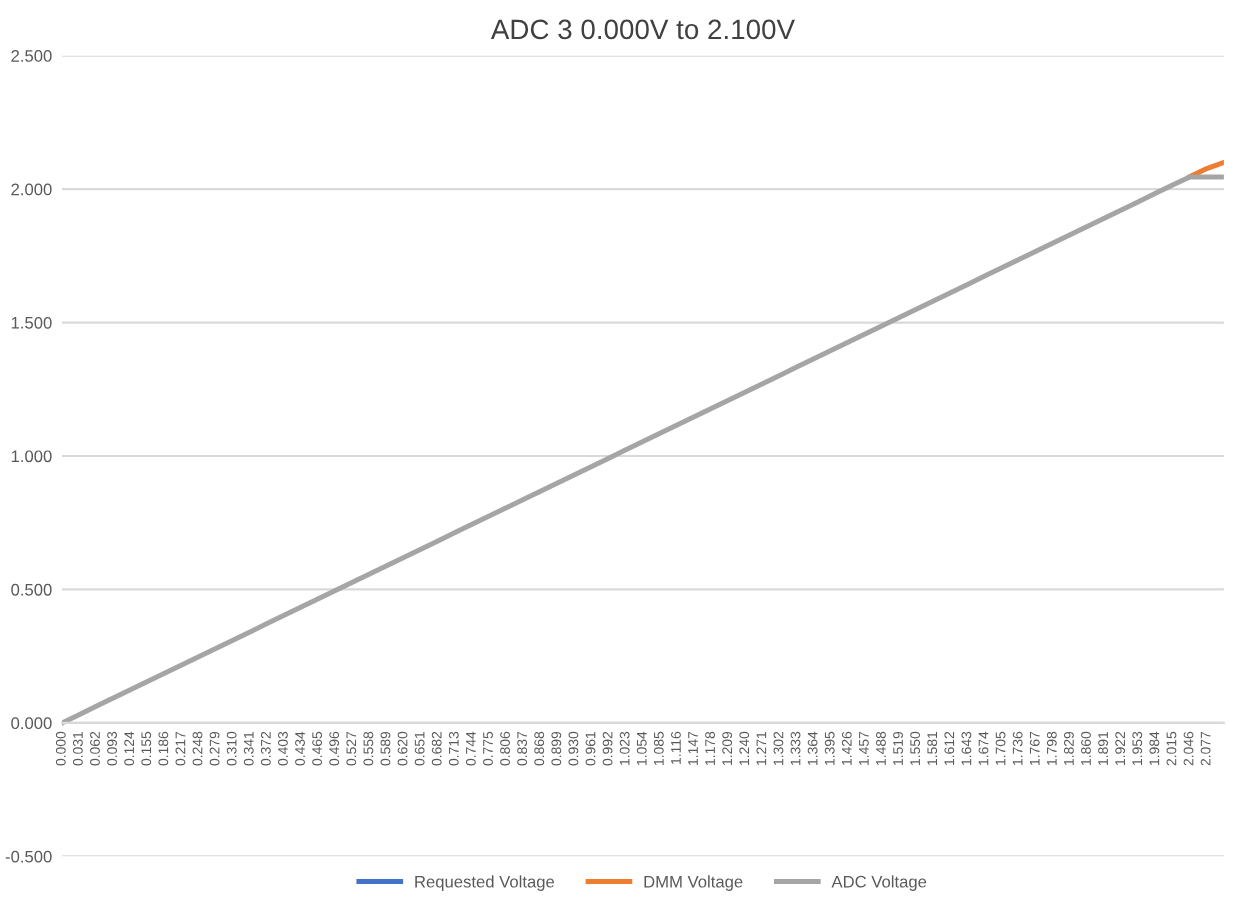 The height and width of the screenshot is (912, 1240). Describe the element at coordinates (879, 883) in the screenshot. I see `legend-label: ADC Voltage` at that location.